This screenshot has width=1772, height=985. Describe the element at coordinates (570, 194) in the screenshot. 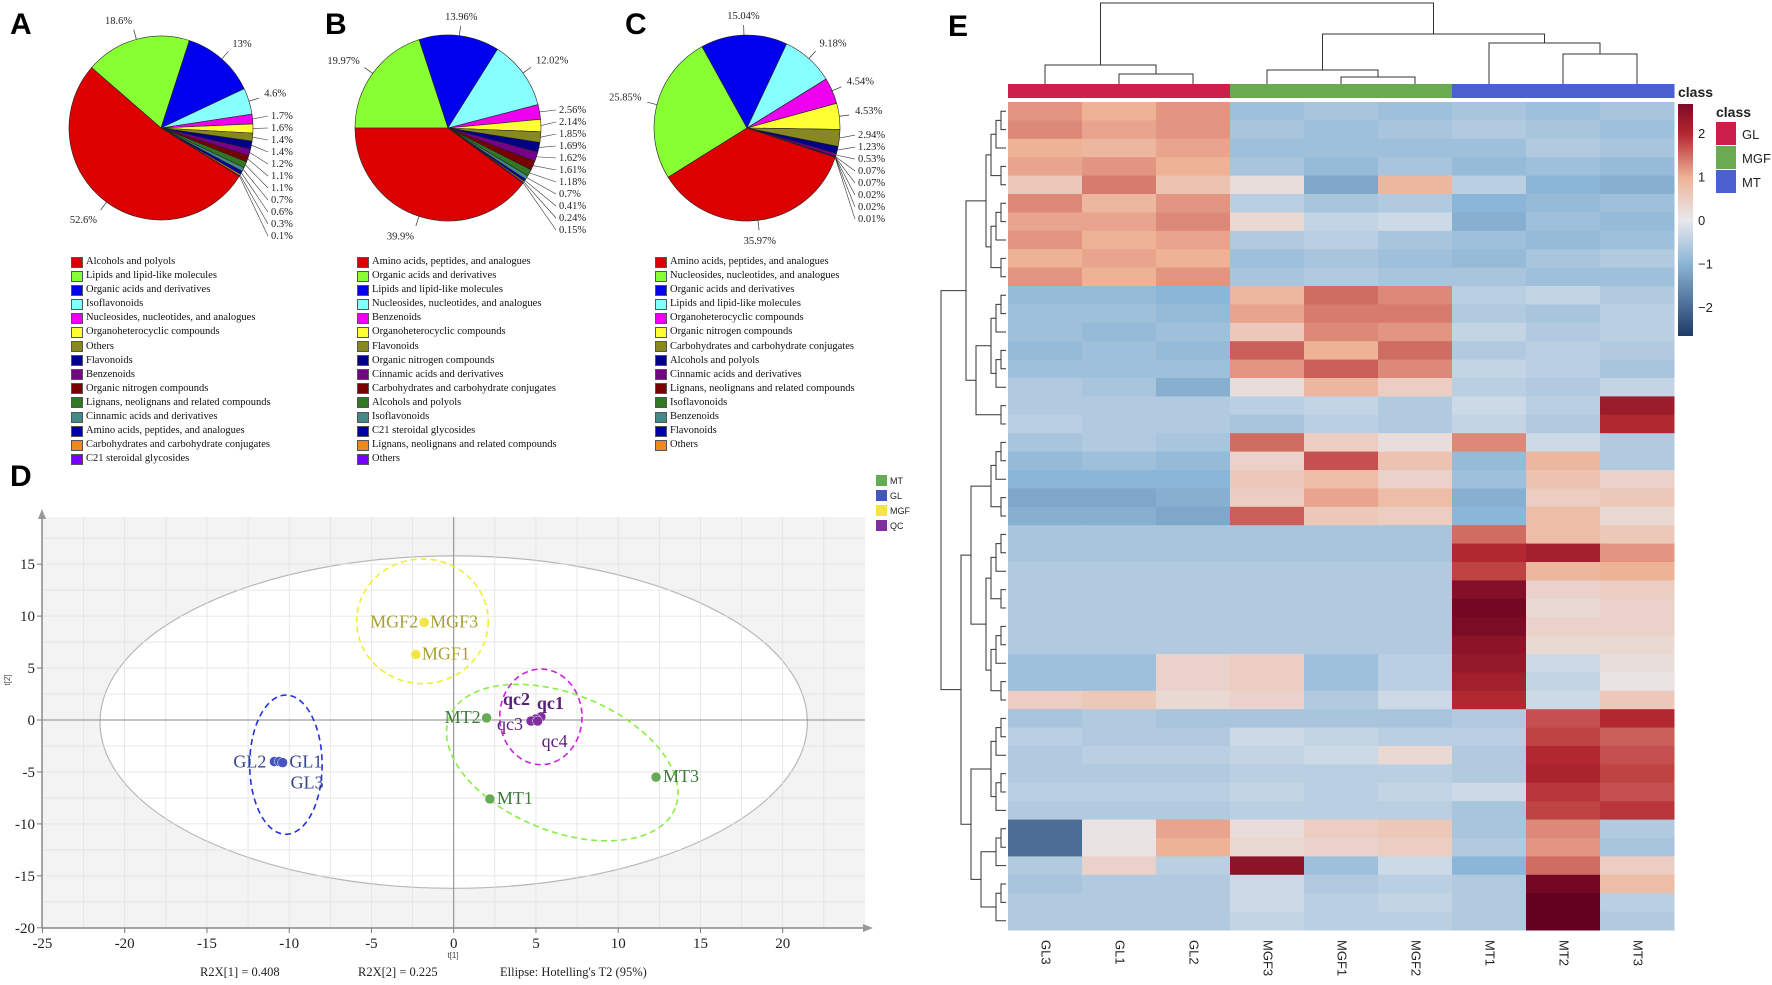

I see `pie-value-label: 0.7%` at that location.